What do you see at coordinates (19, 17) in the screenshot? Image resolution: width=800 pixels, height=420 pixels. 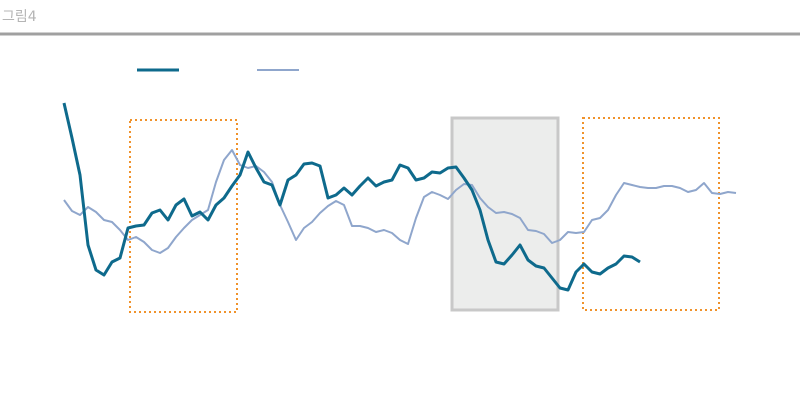 I see `chart-title: 그림4` at bounding box center [19, 17].